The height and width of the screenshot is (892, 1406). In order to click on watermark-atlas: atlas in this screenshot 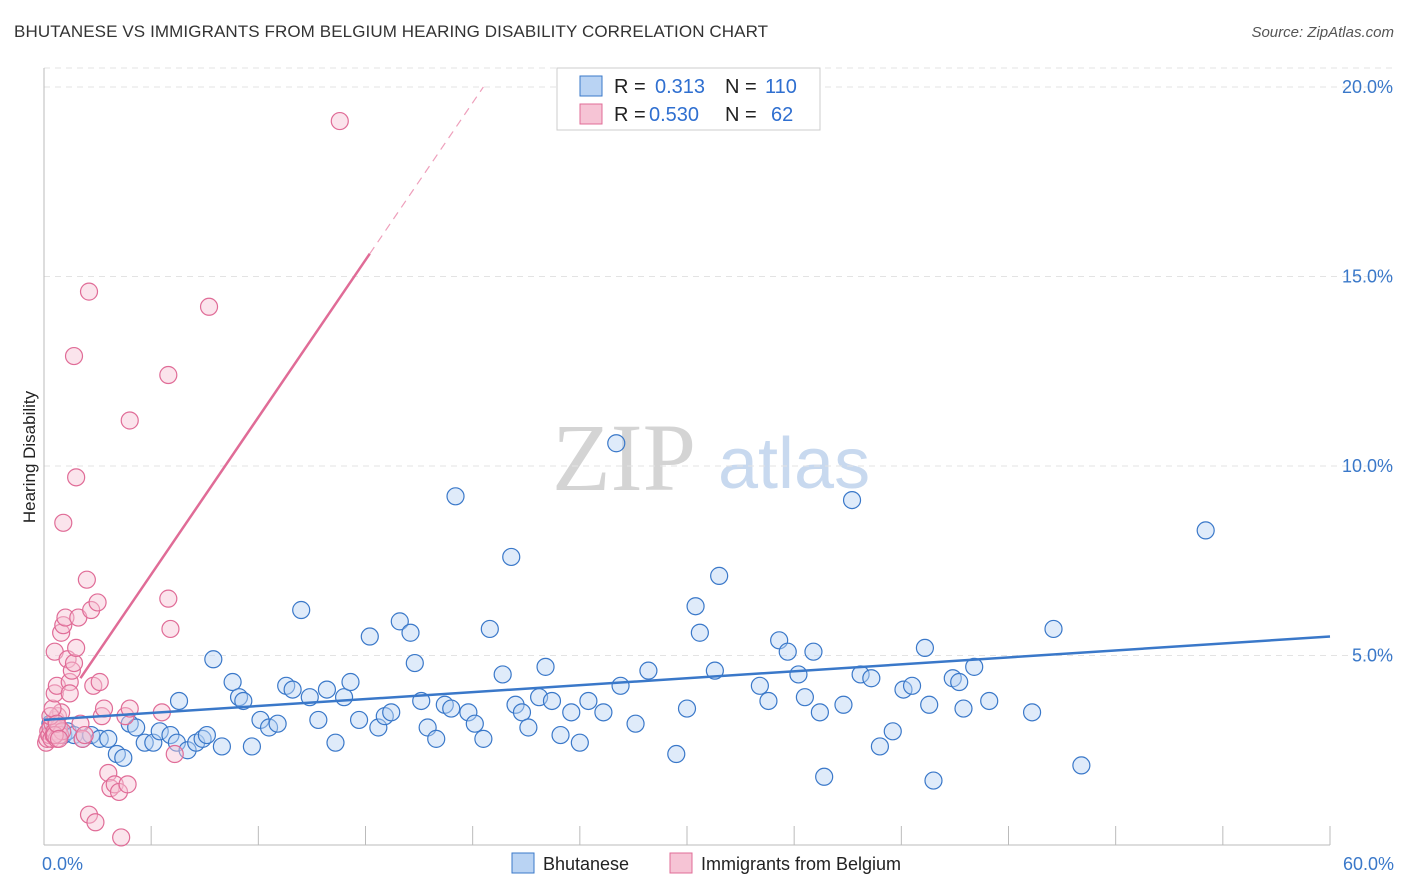, I will do `click(794, 464)`.